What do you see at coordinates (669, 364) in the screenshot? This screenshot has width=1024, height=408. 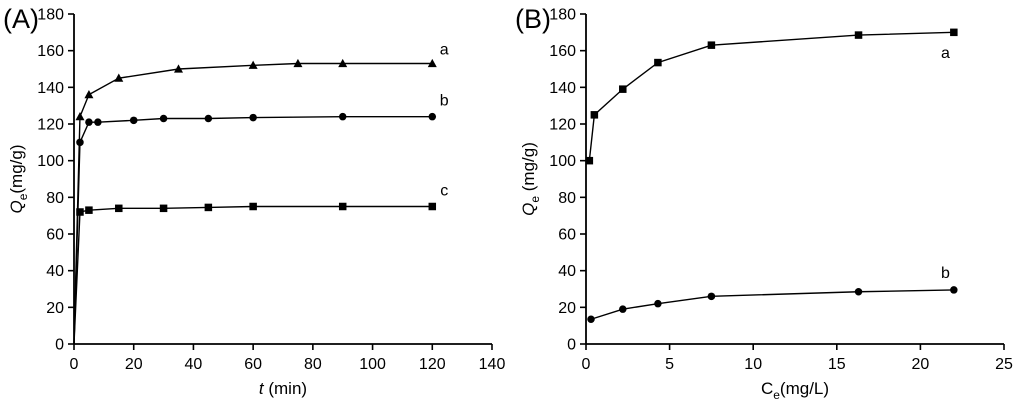 I see `x-tick-label: 5` at bounding box center [669, 364].